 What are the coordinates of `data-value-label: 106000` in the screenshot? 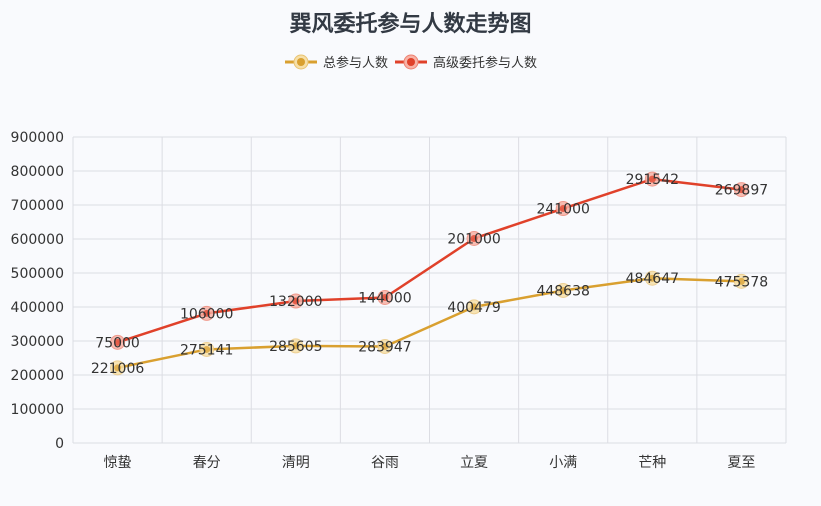 It's located at (206, 314).